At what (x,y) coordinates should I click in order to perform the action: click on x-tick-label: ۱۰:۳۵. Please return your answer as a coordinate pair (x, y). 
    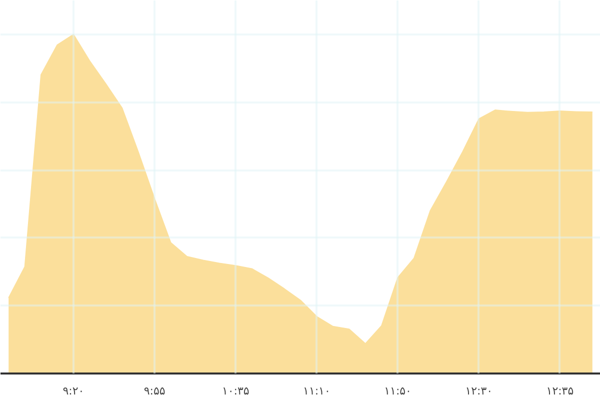
    Looking at the image, I should click on (236, 391).